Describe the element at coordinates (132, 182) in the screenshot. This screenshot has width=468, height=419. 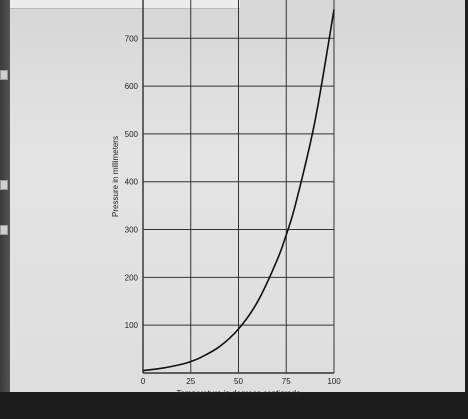
I see `y-tick-label: 400` at that location.